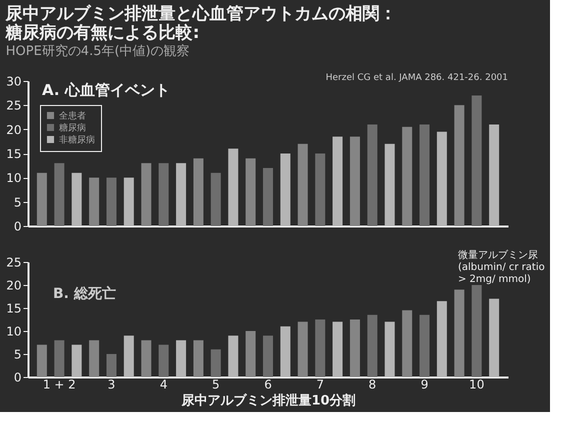 The image size is (569, 431). Describe the element at coordinates (501, 267) in the screenshot. I see `annotation: 微量アルブミン尿 (albumin/ cr ratio > 2mg/ mmol)` at that location.